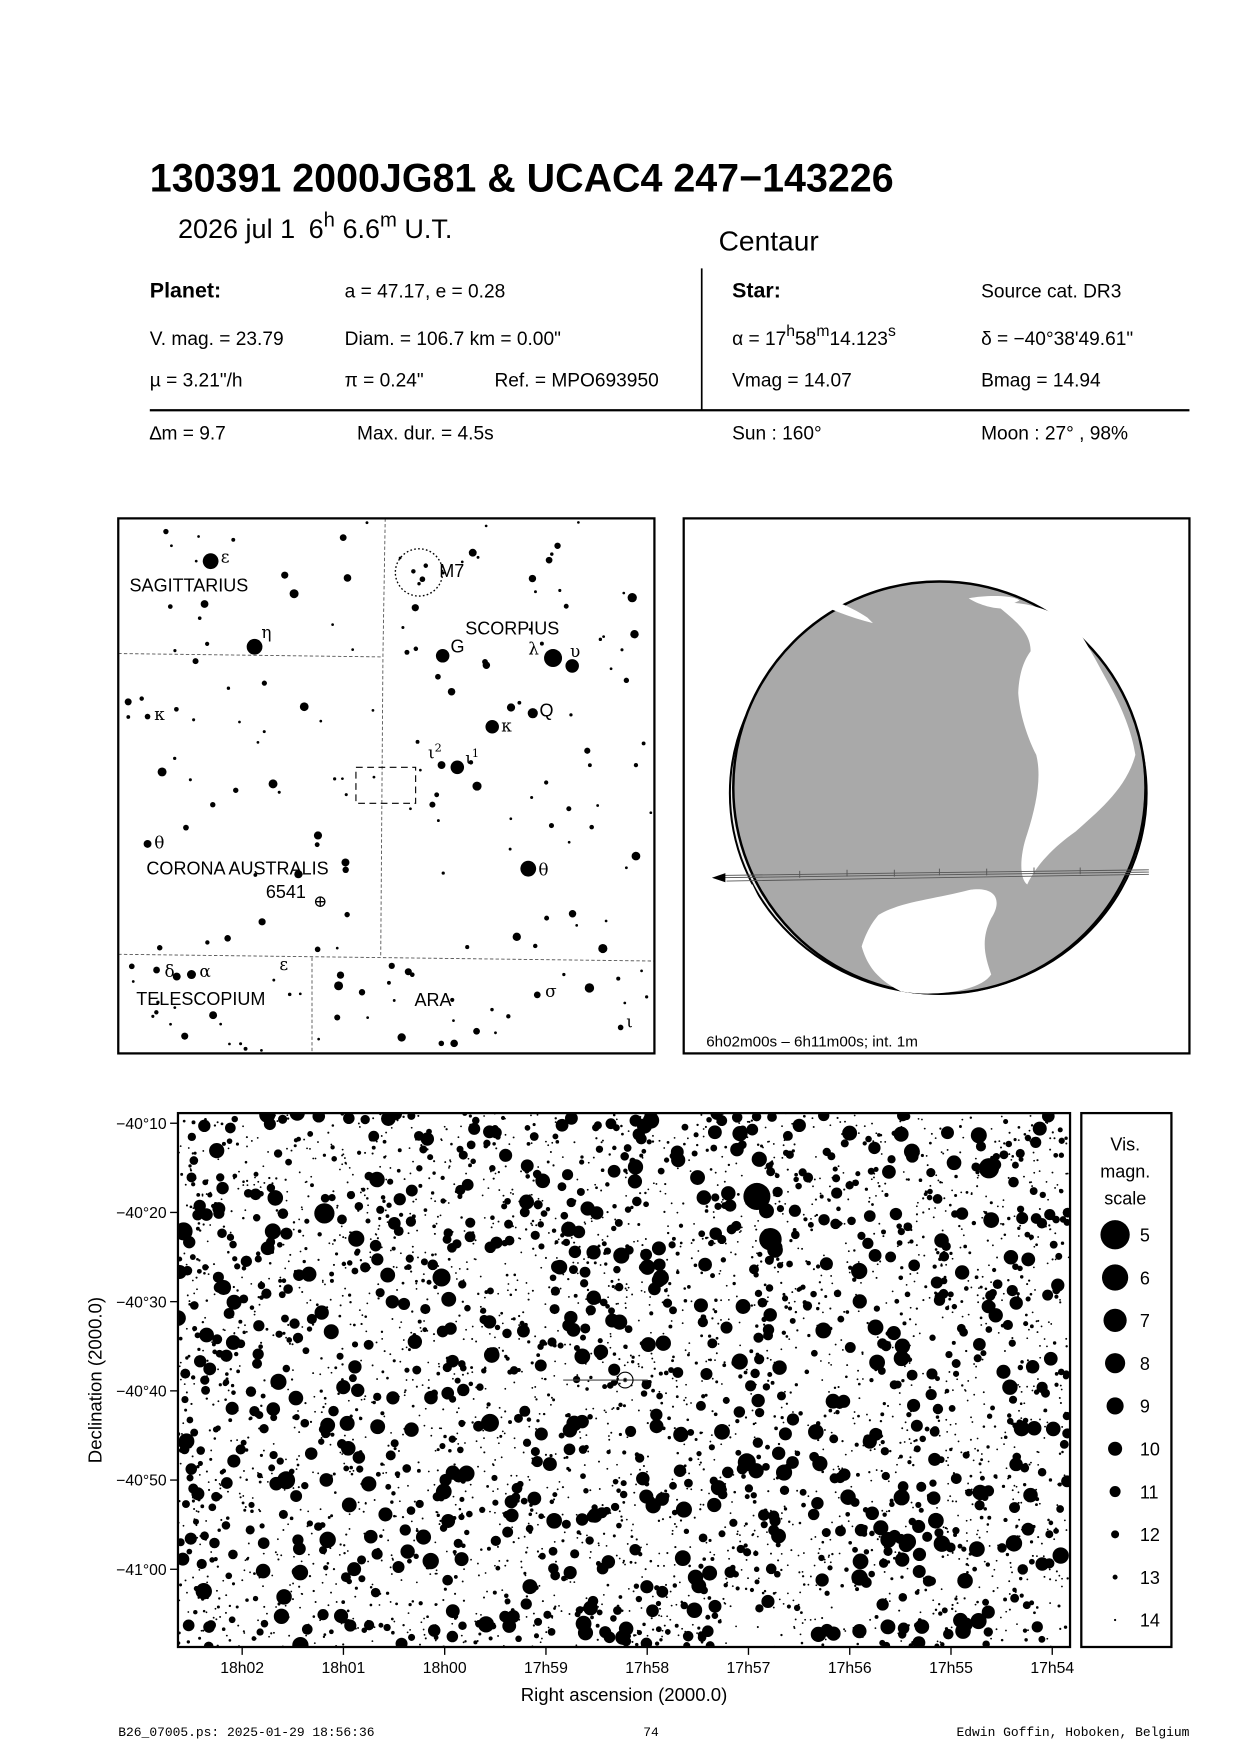 The image size is (1239, 1752). Describe the element at coordinates (141, 1481) in the screenshot. I see `y-tick-label: −40°50` at that location.